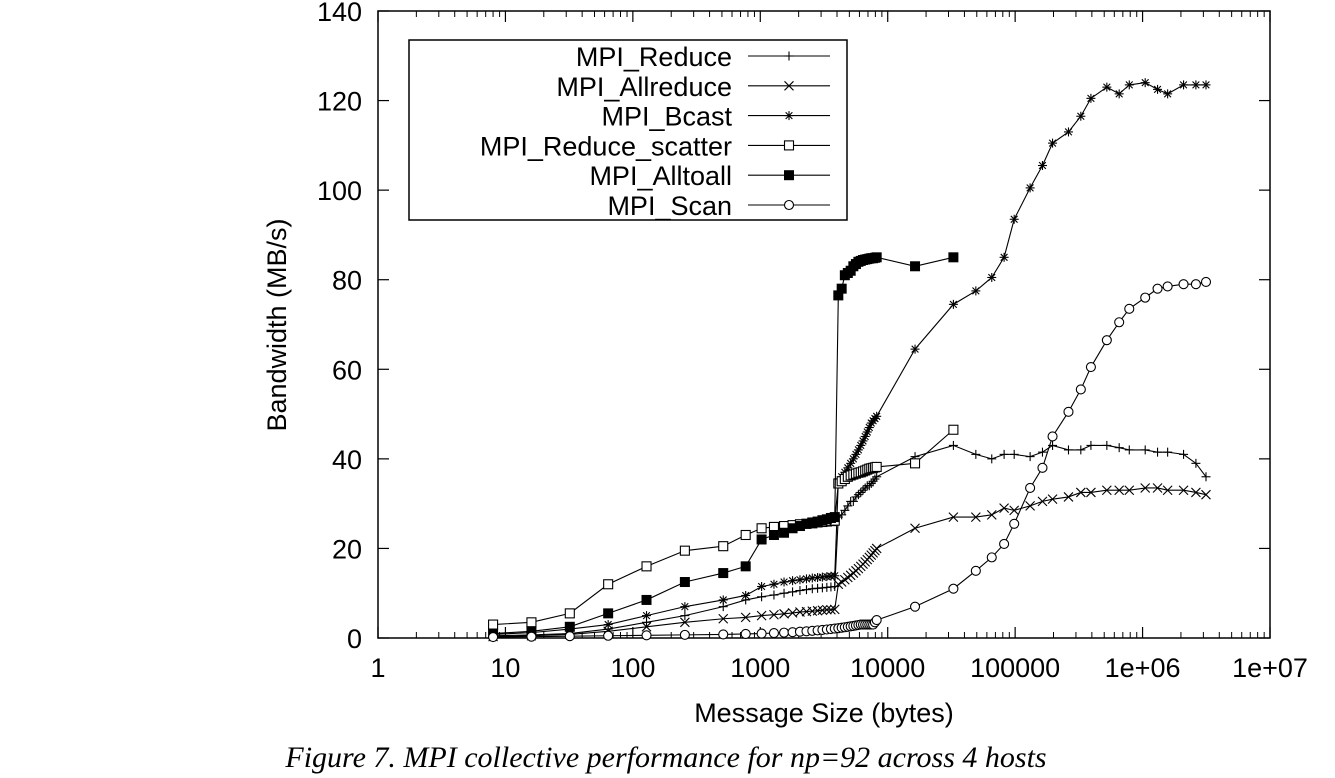 The width and height of the screenshot is (1335, 778). Describe the element at coordinates (347, 281) in the screenshot. I see `y-tick-label: 80` at that location.